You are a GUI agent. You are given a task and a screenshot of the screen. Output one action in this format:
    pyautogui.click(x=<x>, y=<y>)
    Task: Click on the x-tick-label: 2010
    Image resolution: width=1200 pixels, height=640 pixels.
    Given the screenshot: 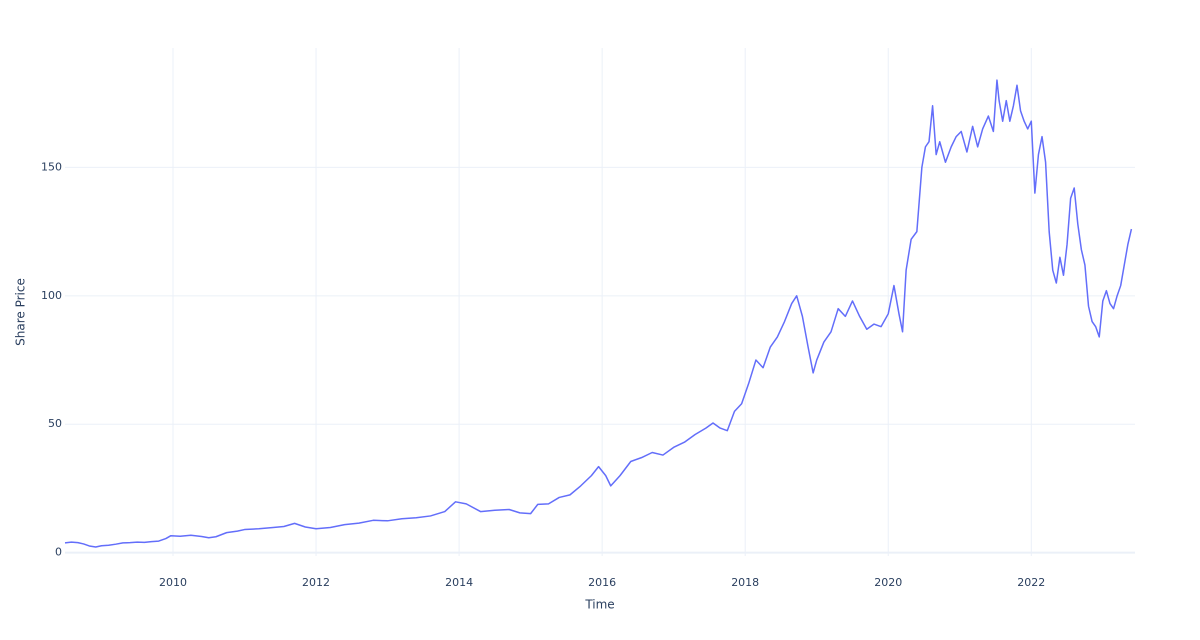 What is the action you would take?
    pyautogui.click(x=173, y=582)
    